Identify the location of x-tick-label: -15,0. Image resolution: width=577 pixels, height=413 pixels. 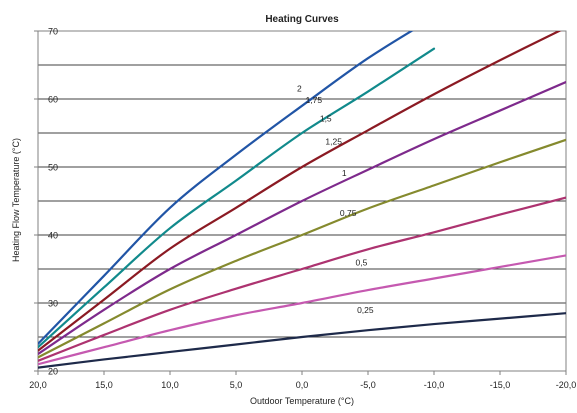
(500, 385).